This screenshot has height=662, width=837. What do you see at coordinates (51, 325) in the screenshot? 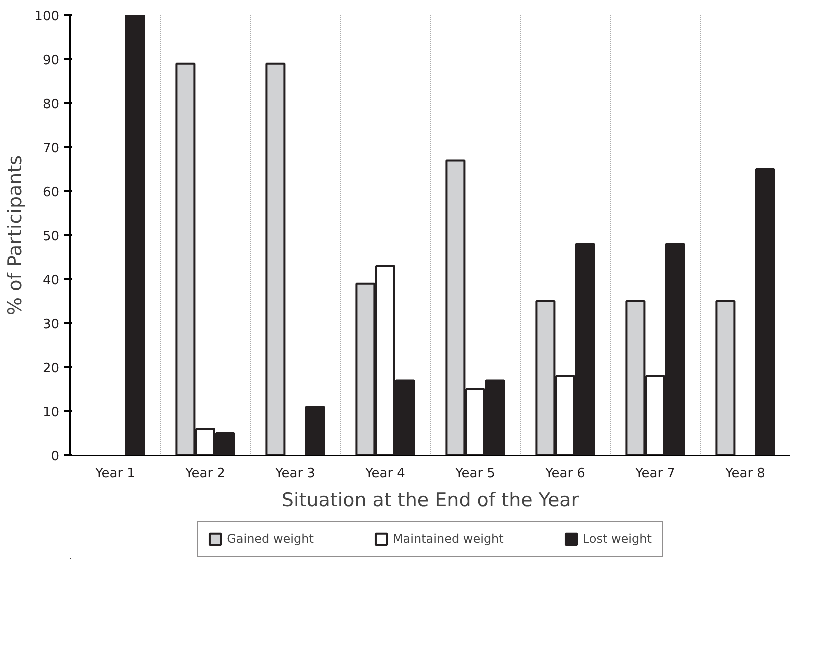
I see `y-tick-label: 30` at bounding box center [51, 325].